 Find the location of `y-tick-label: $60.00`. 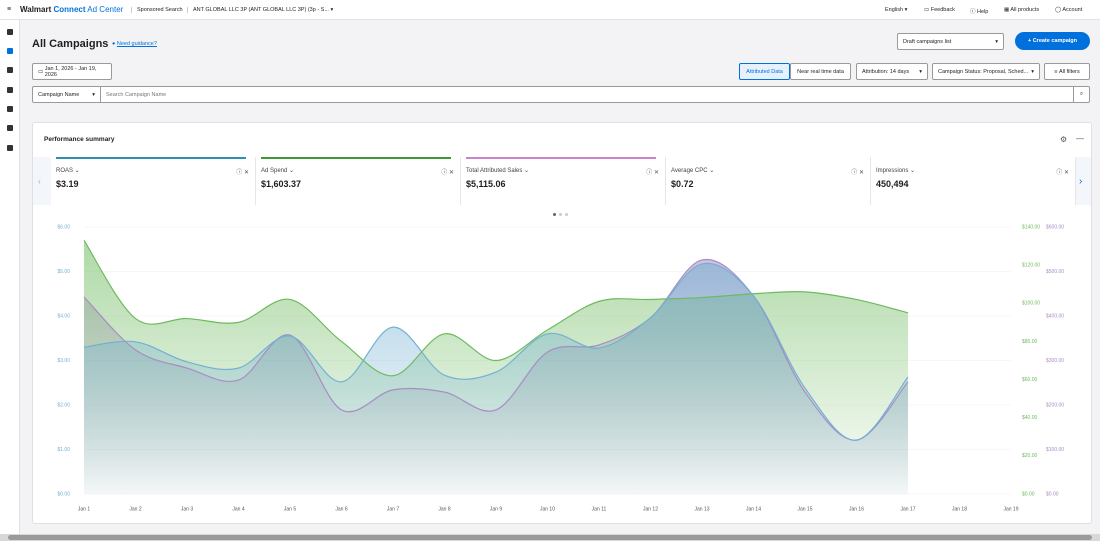

y-tick-label: $60.00 is located at coordinates (1030, 380).